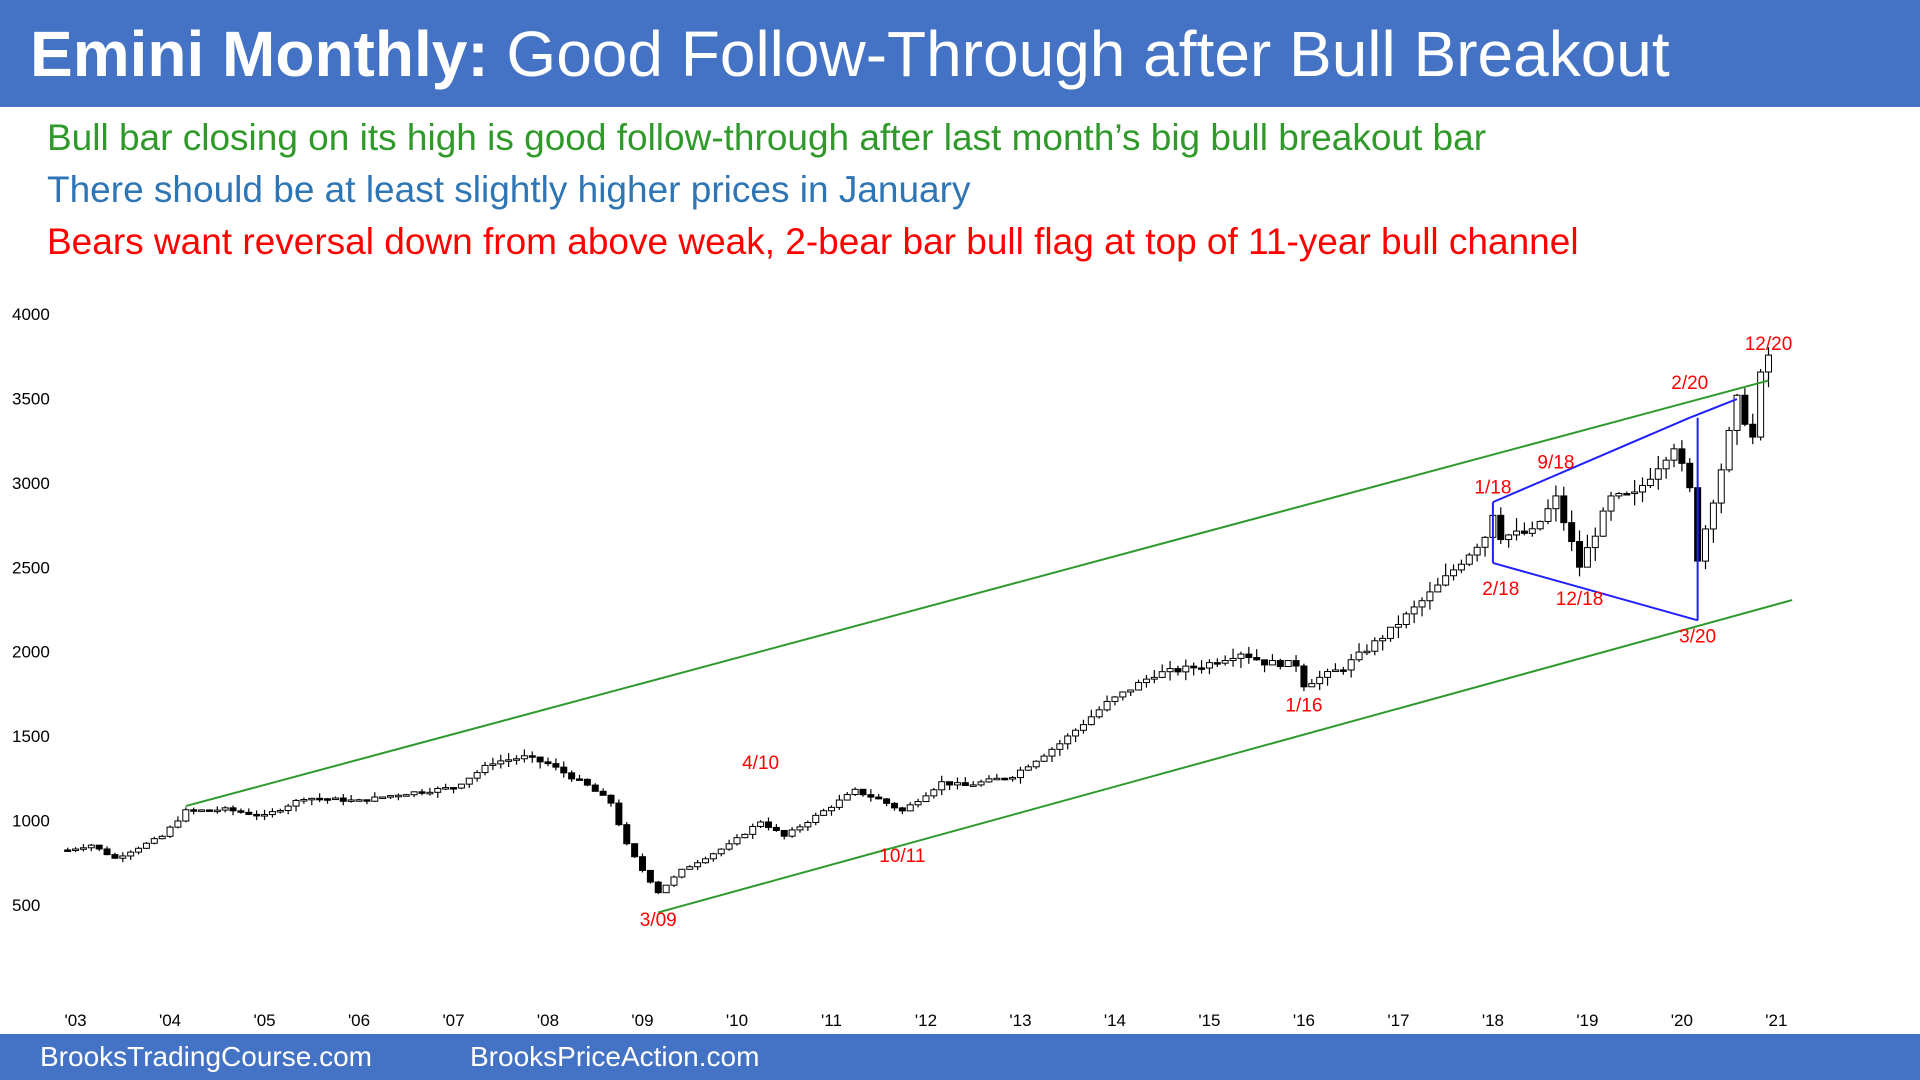 This screenshot has width=1920, height=1080. Describe the element at coordinates (1115, 1020) in the screenshot. I see `x-tick-label: '14` at that location.